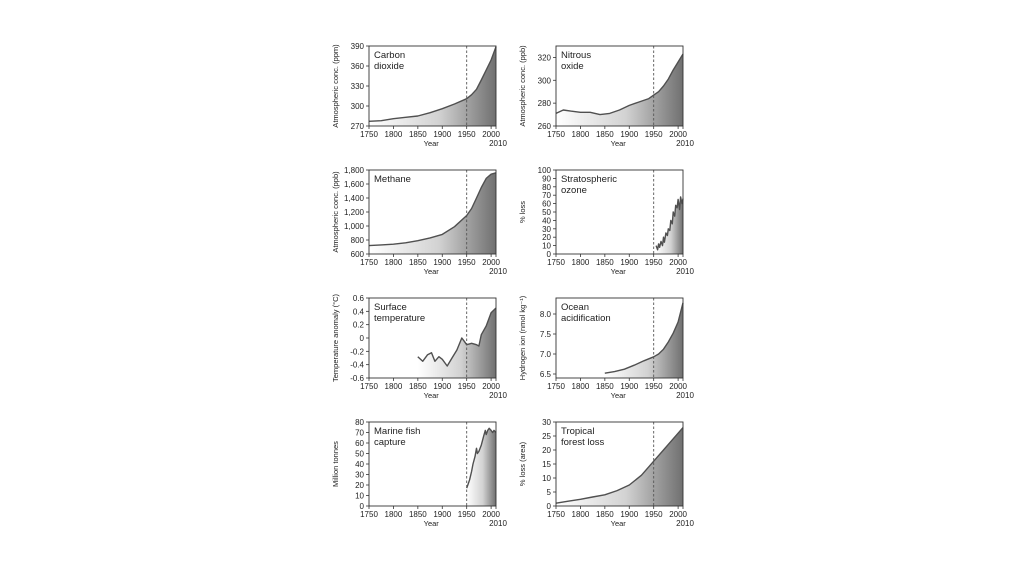  I want to click on y-tick-label: 90, so click(546, 178).